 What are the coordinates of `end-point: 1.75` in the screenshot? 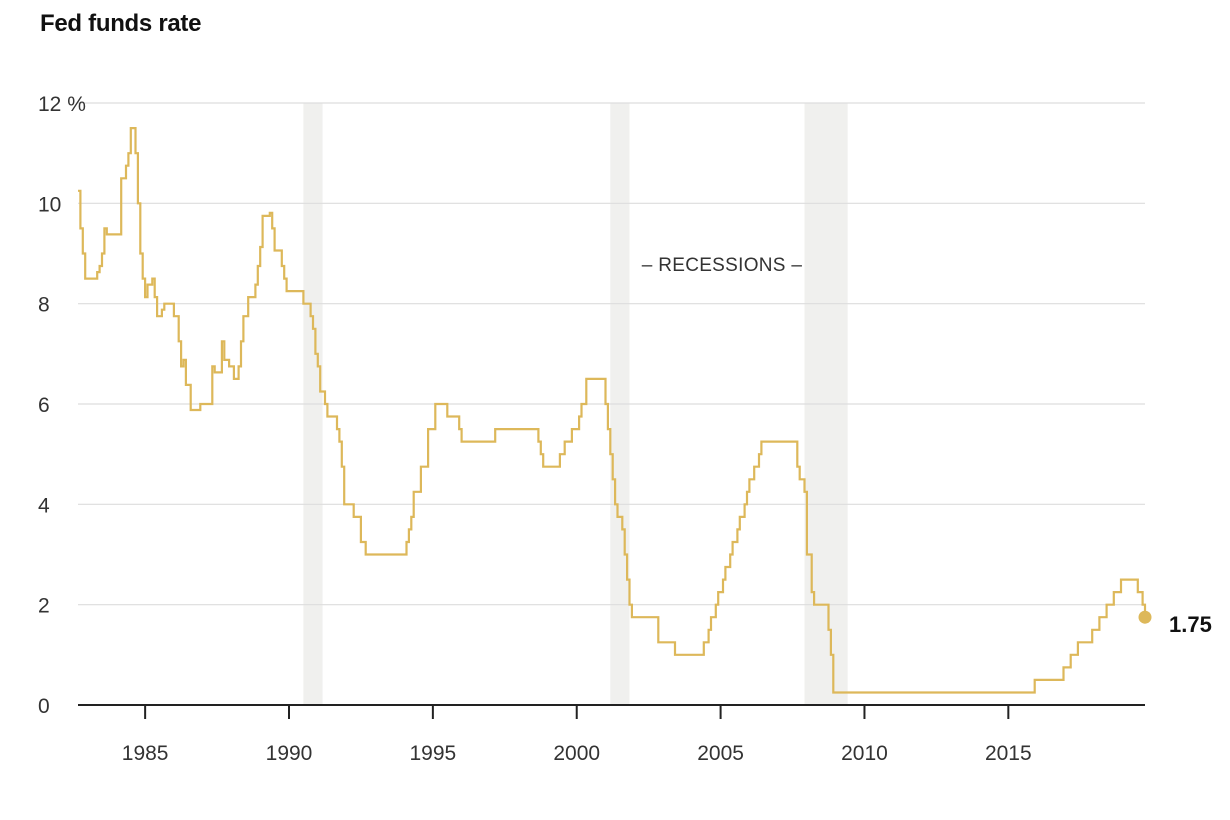 It's located at (1175, 623).